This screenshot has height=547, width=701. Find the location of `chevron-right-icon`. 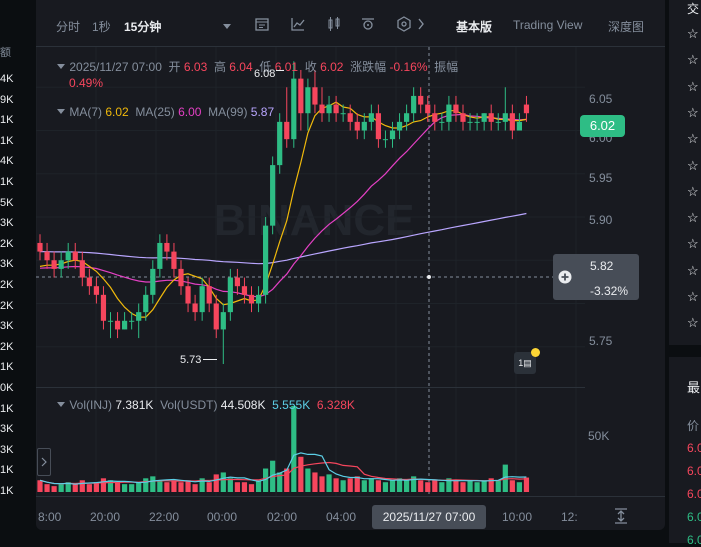

chevron-right-icon is located at coordinates (421, 25).